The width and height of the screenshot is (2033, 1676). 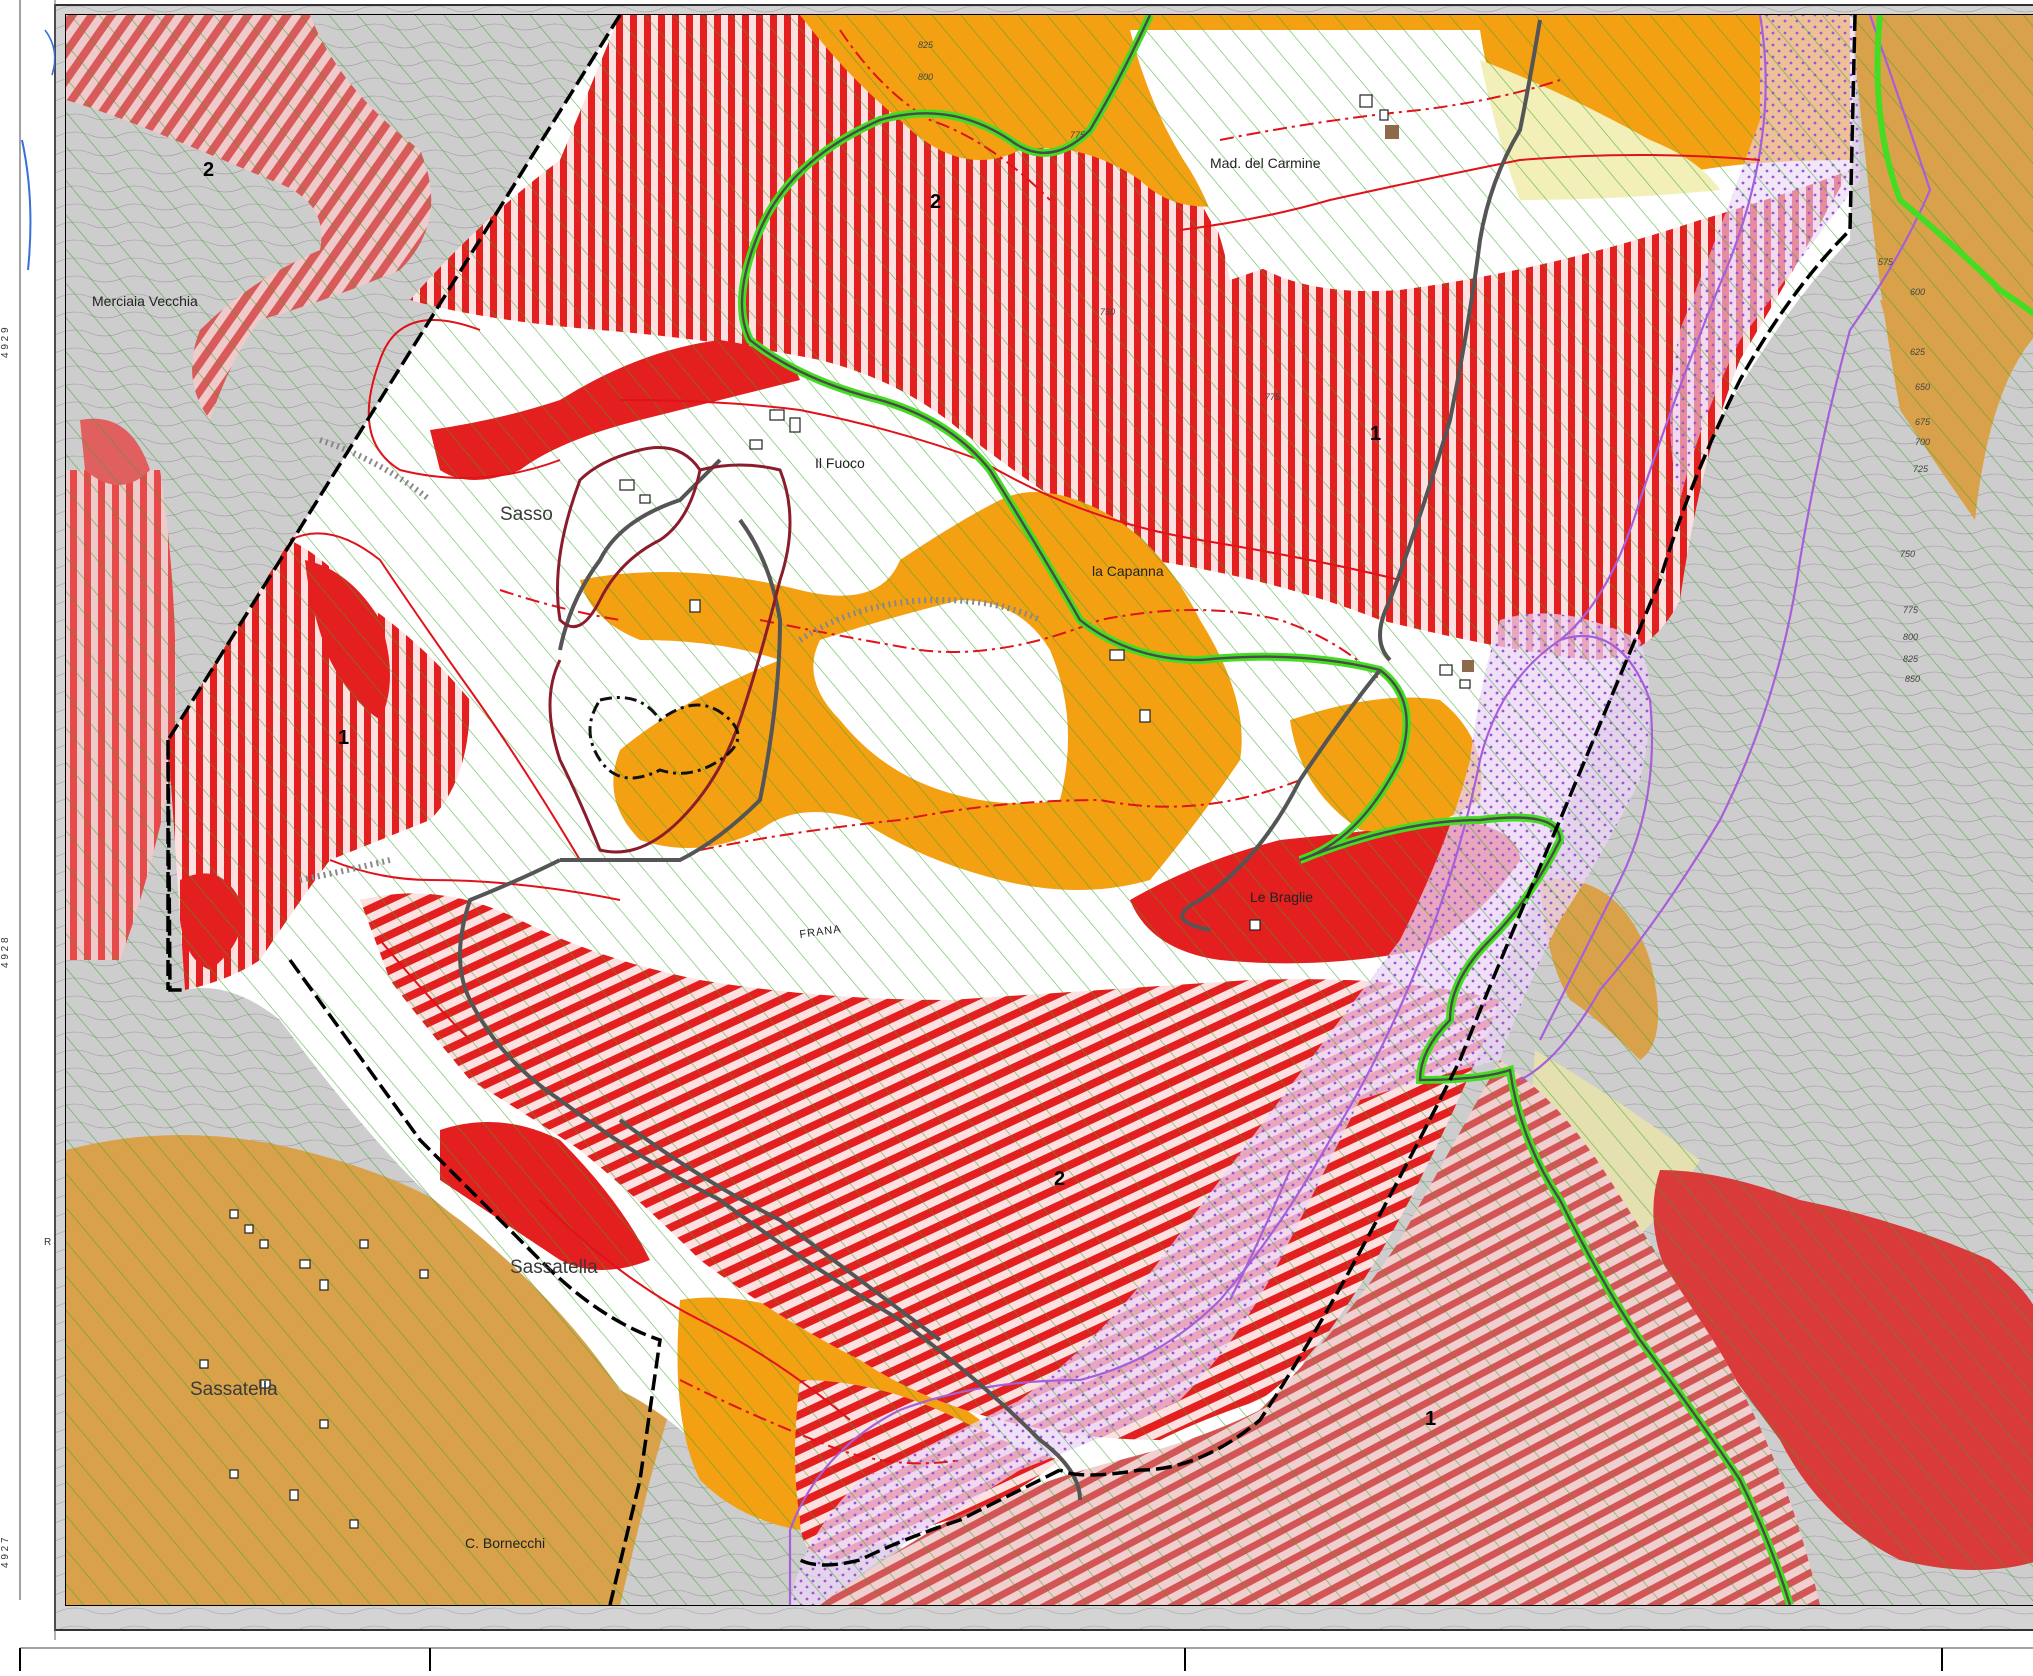 I want to click on contour-label: 575, so click(x=1886, y=262).